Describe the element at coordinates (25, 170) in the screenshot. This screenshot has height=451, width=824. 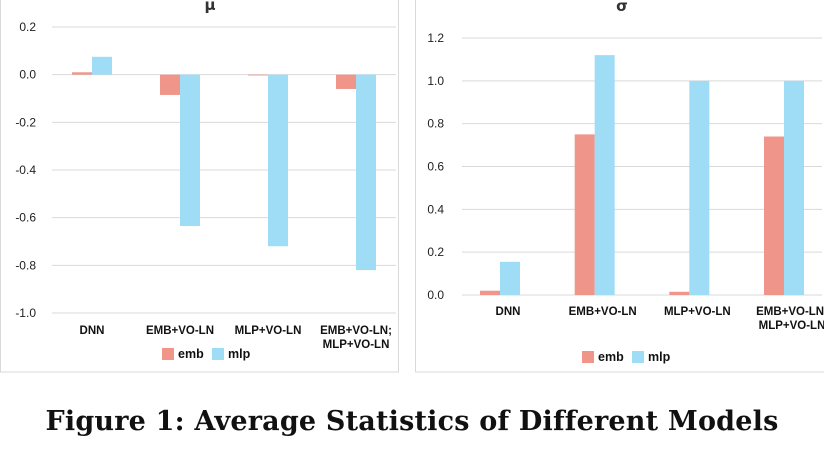
I see `y-tick-label: -0.4` at that location.